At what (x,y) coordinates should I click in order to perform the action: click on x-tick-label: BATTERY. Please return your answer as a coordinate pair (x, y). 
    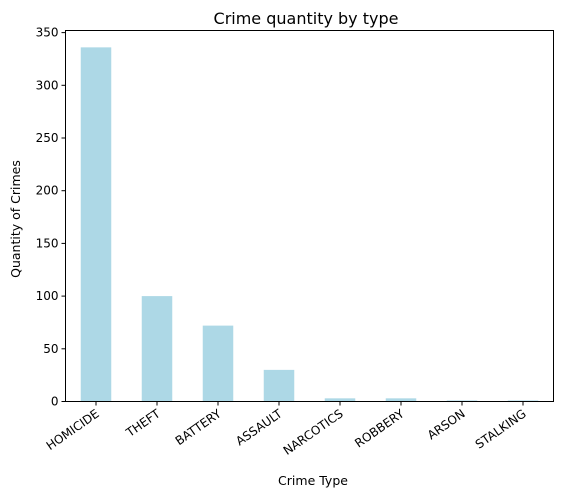
    Looking at the image, I should click on (199, 427).